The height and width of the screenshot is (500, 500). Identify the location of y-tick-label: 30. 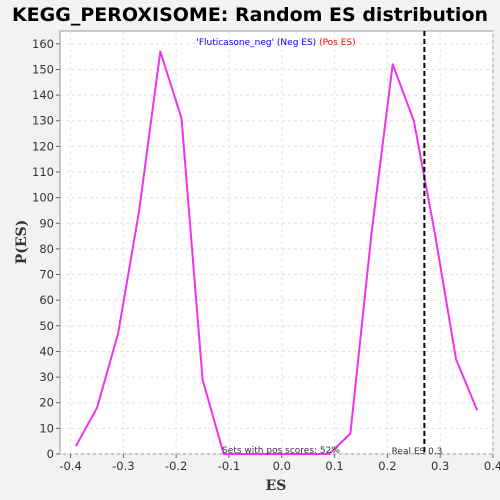
(46, 377).